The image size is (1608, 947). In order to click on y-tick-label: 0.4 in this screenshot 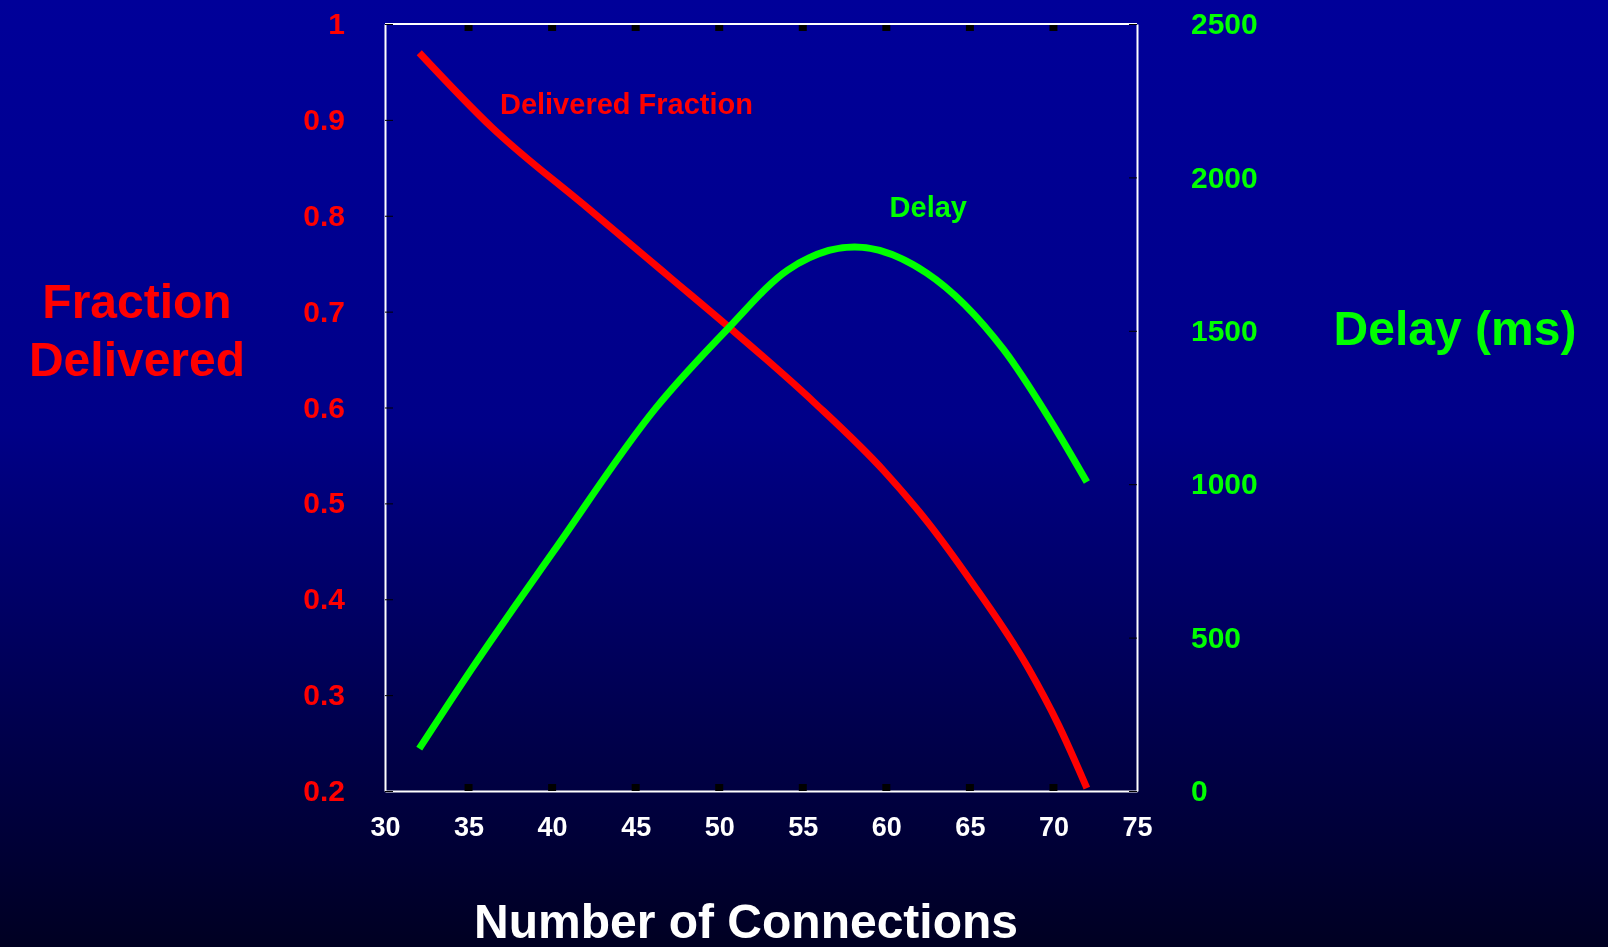, I will do `click(324, 599)`.